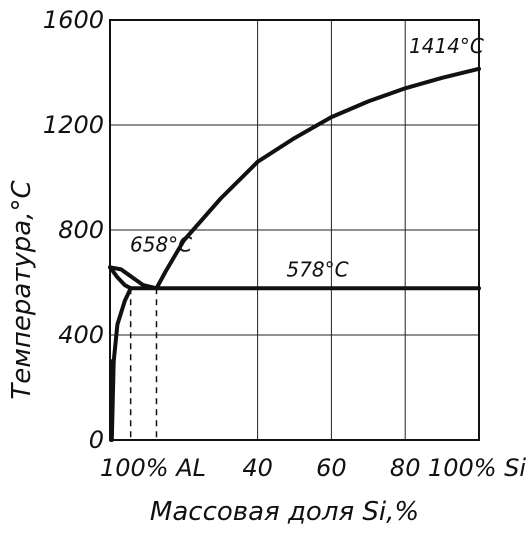  I want to click on y-tick-label: 1200, so click(73, 125).